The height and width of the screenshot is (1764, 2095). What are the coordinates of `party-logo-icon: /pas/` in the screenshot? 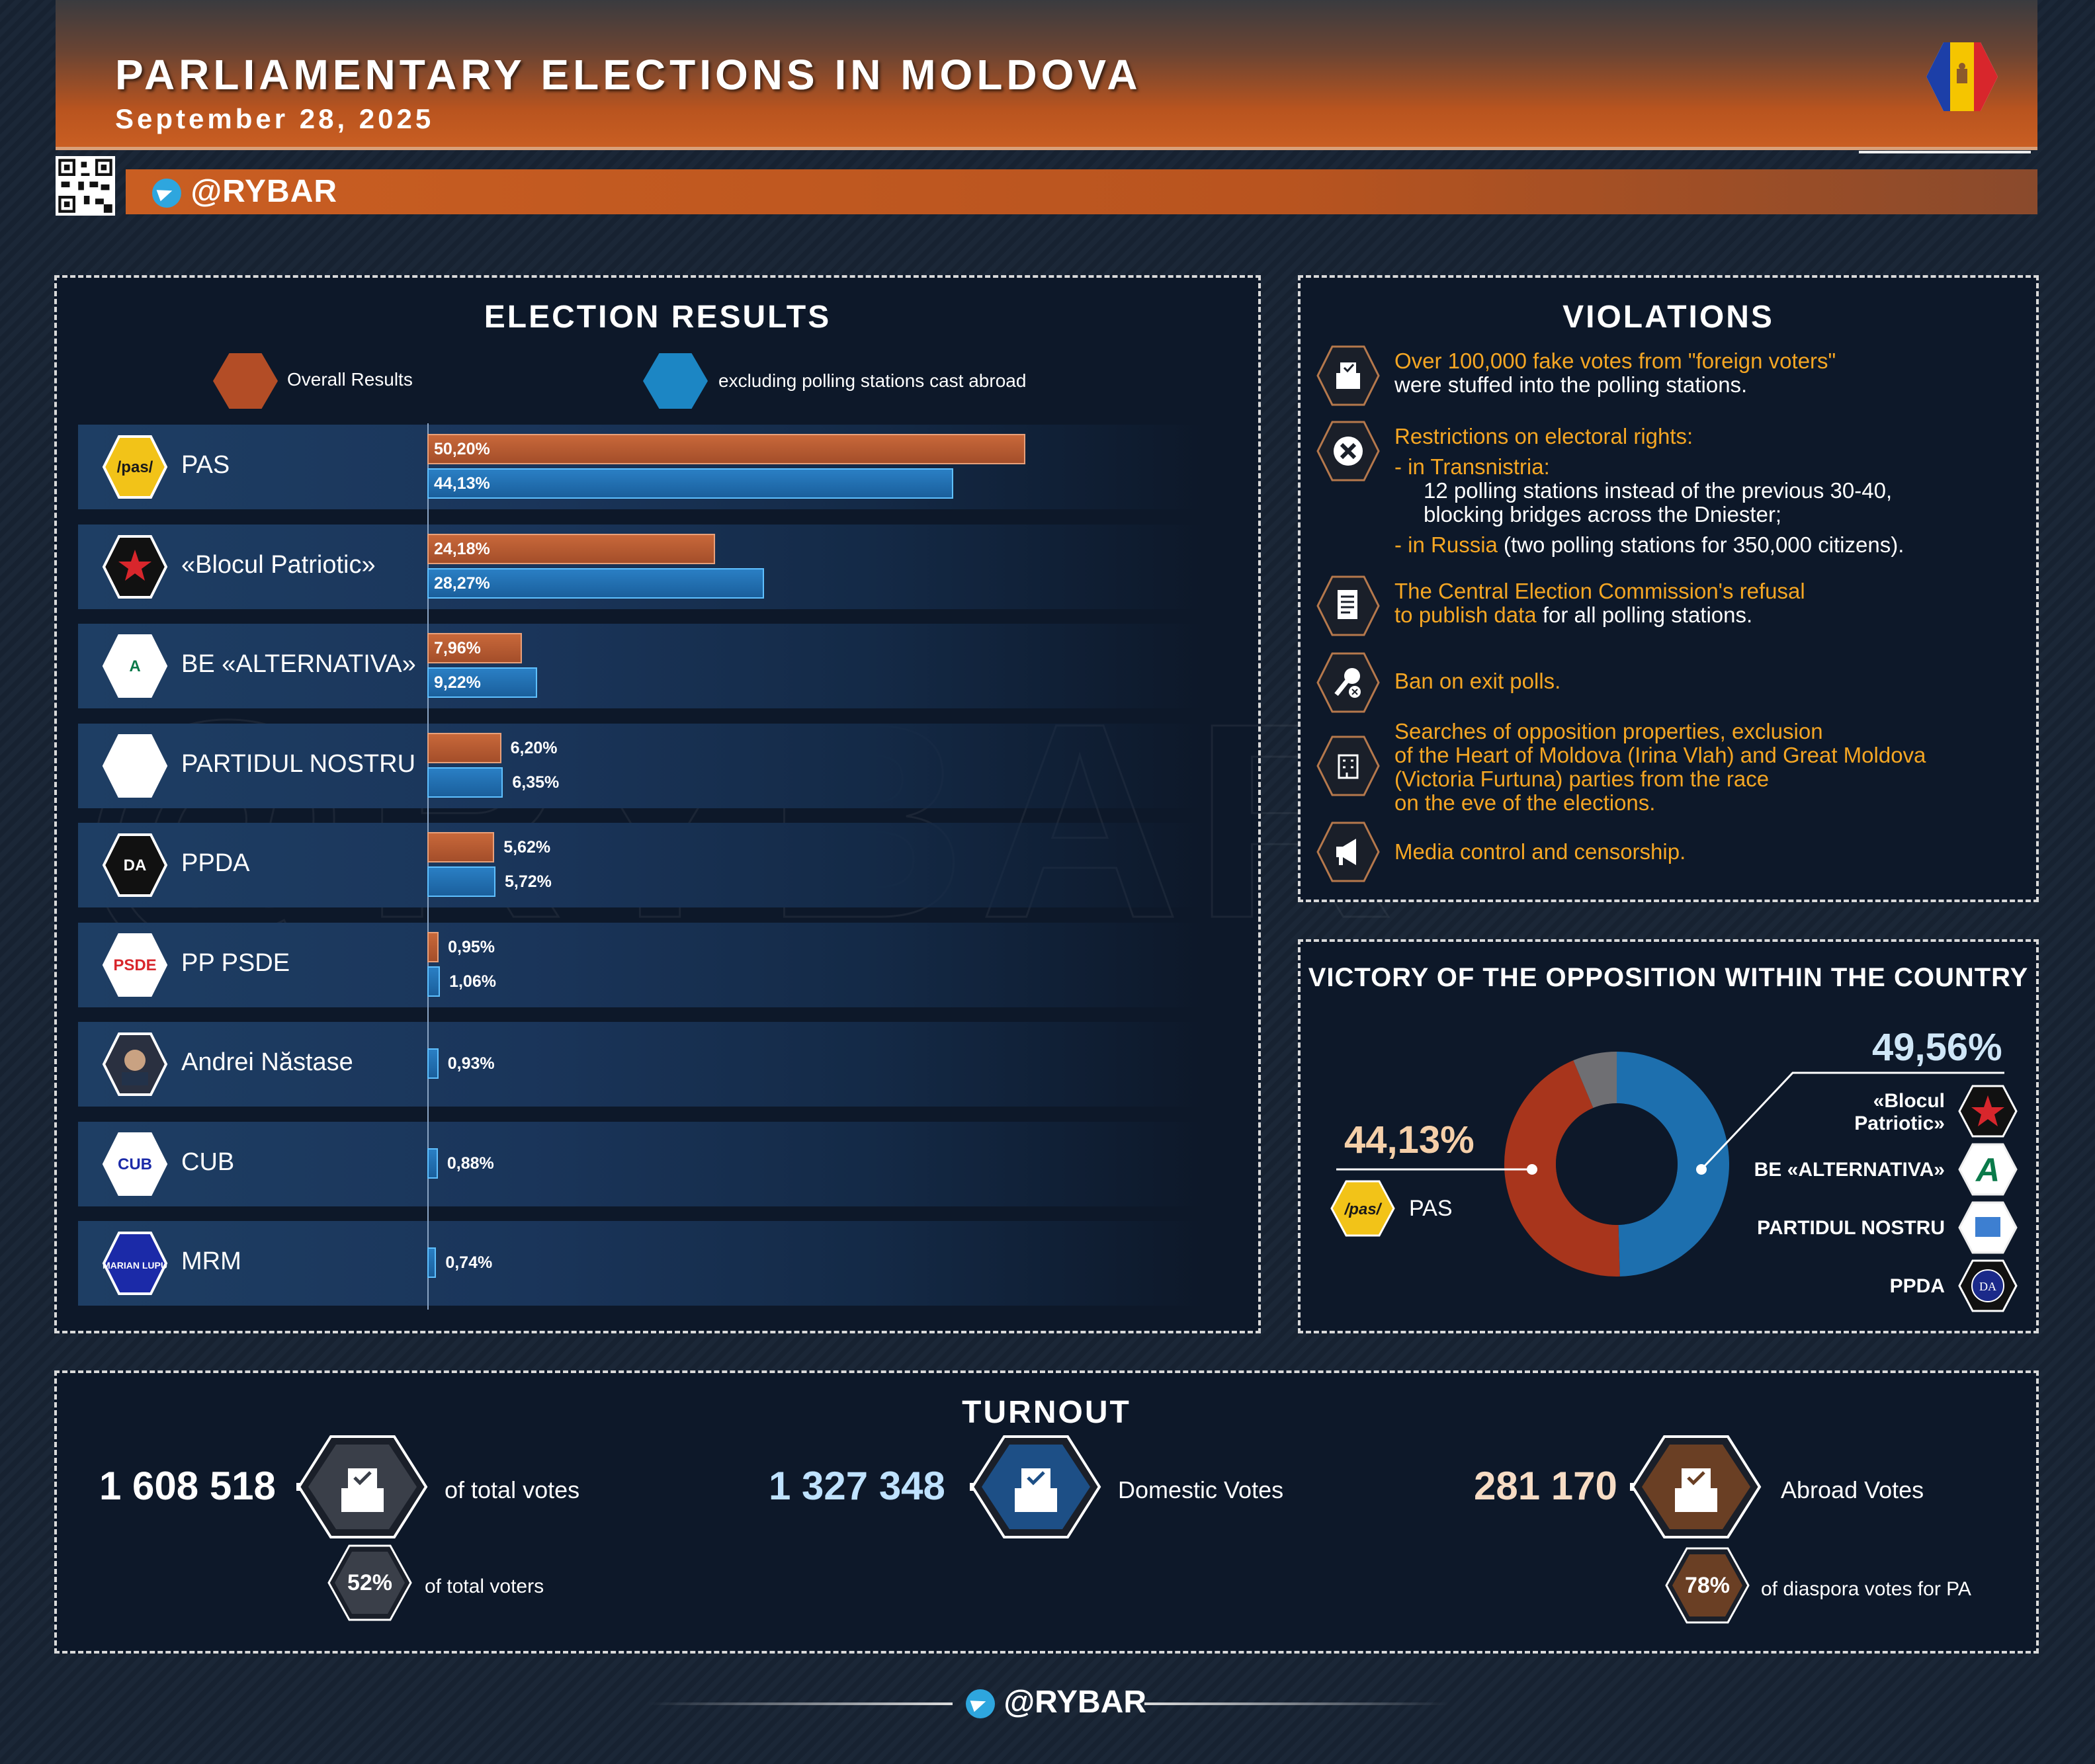 It's located at (135, 467).